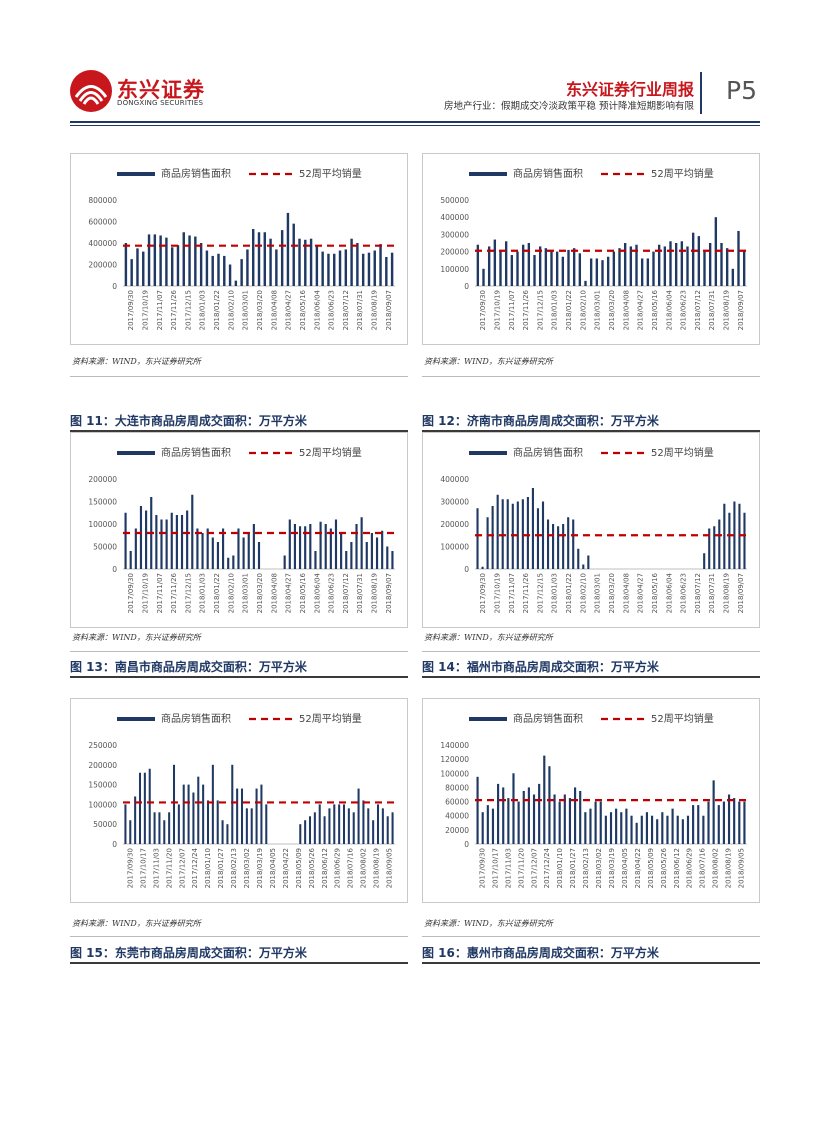 The width and height of the screenshot is (827, 1122). What do you see at coordinates (741, 310) in the screenshot?
I see `x-tick-label: 2018/09/07` at bounding box center [741, 310].